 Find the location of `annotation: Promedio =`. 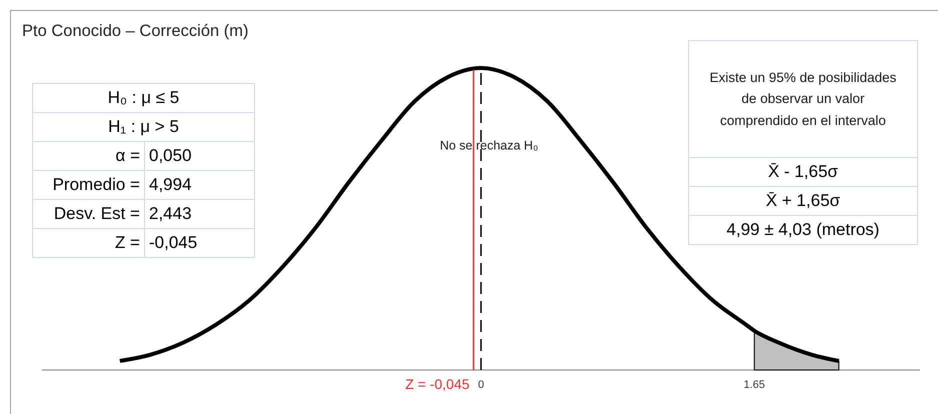

annotation: Promedio = is located at coordinates (96, 184).